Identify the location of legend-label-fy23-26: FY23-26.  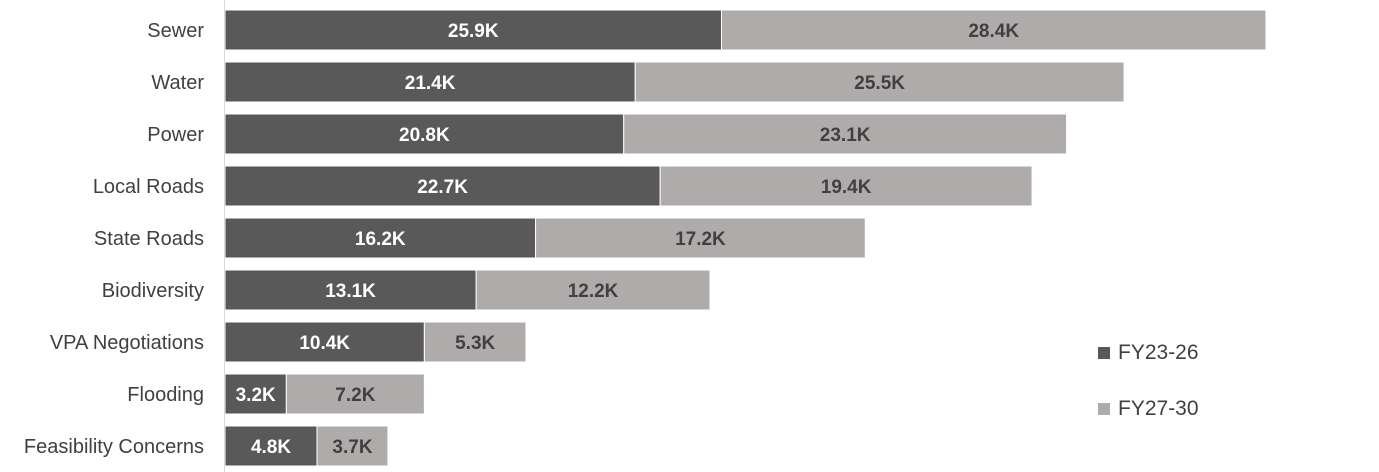
(1158, 352).